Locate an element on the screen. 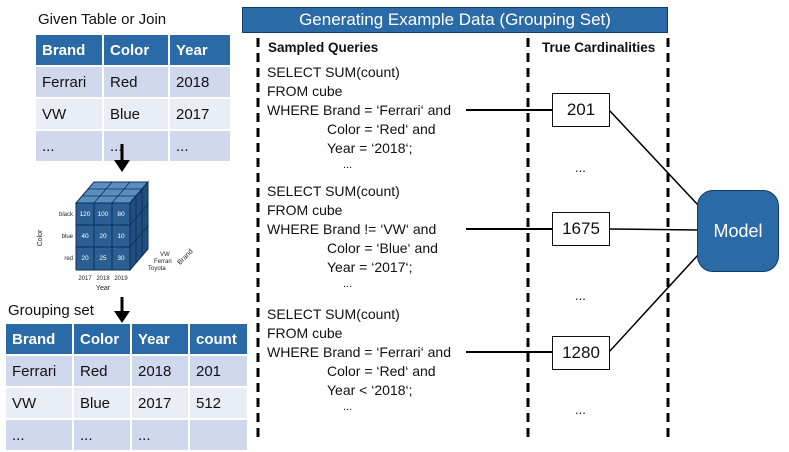 The image size is (789, 452). cube-color-tick: blue is located at coordinates (68, 237).